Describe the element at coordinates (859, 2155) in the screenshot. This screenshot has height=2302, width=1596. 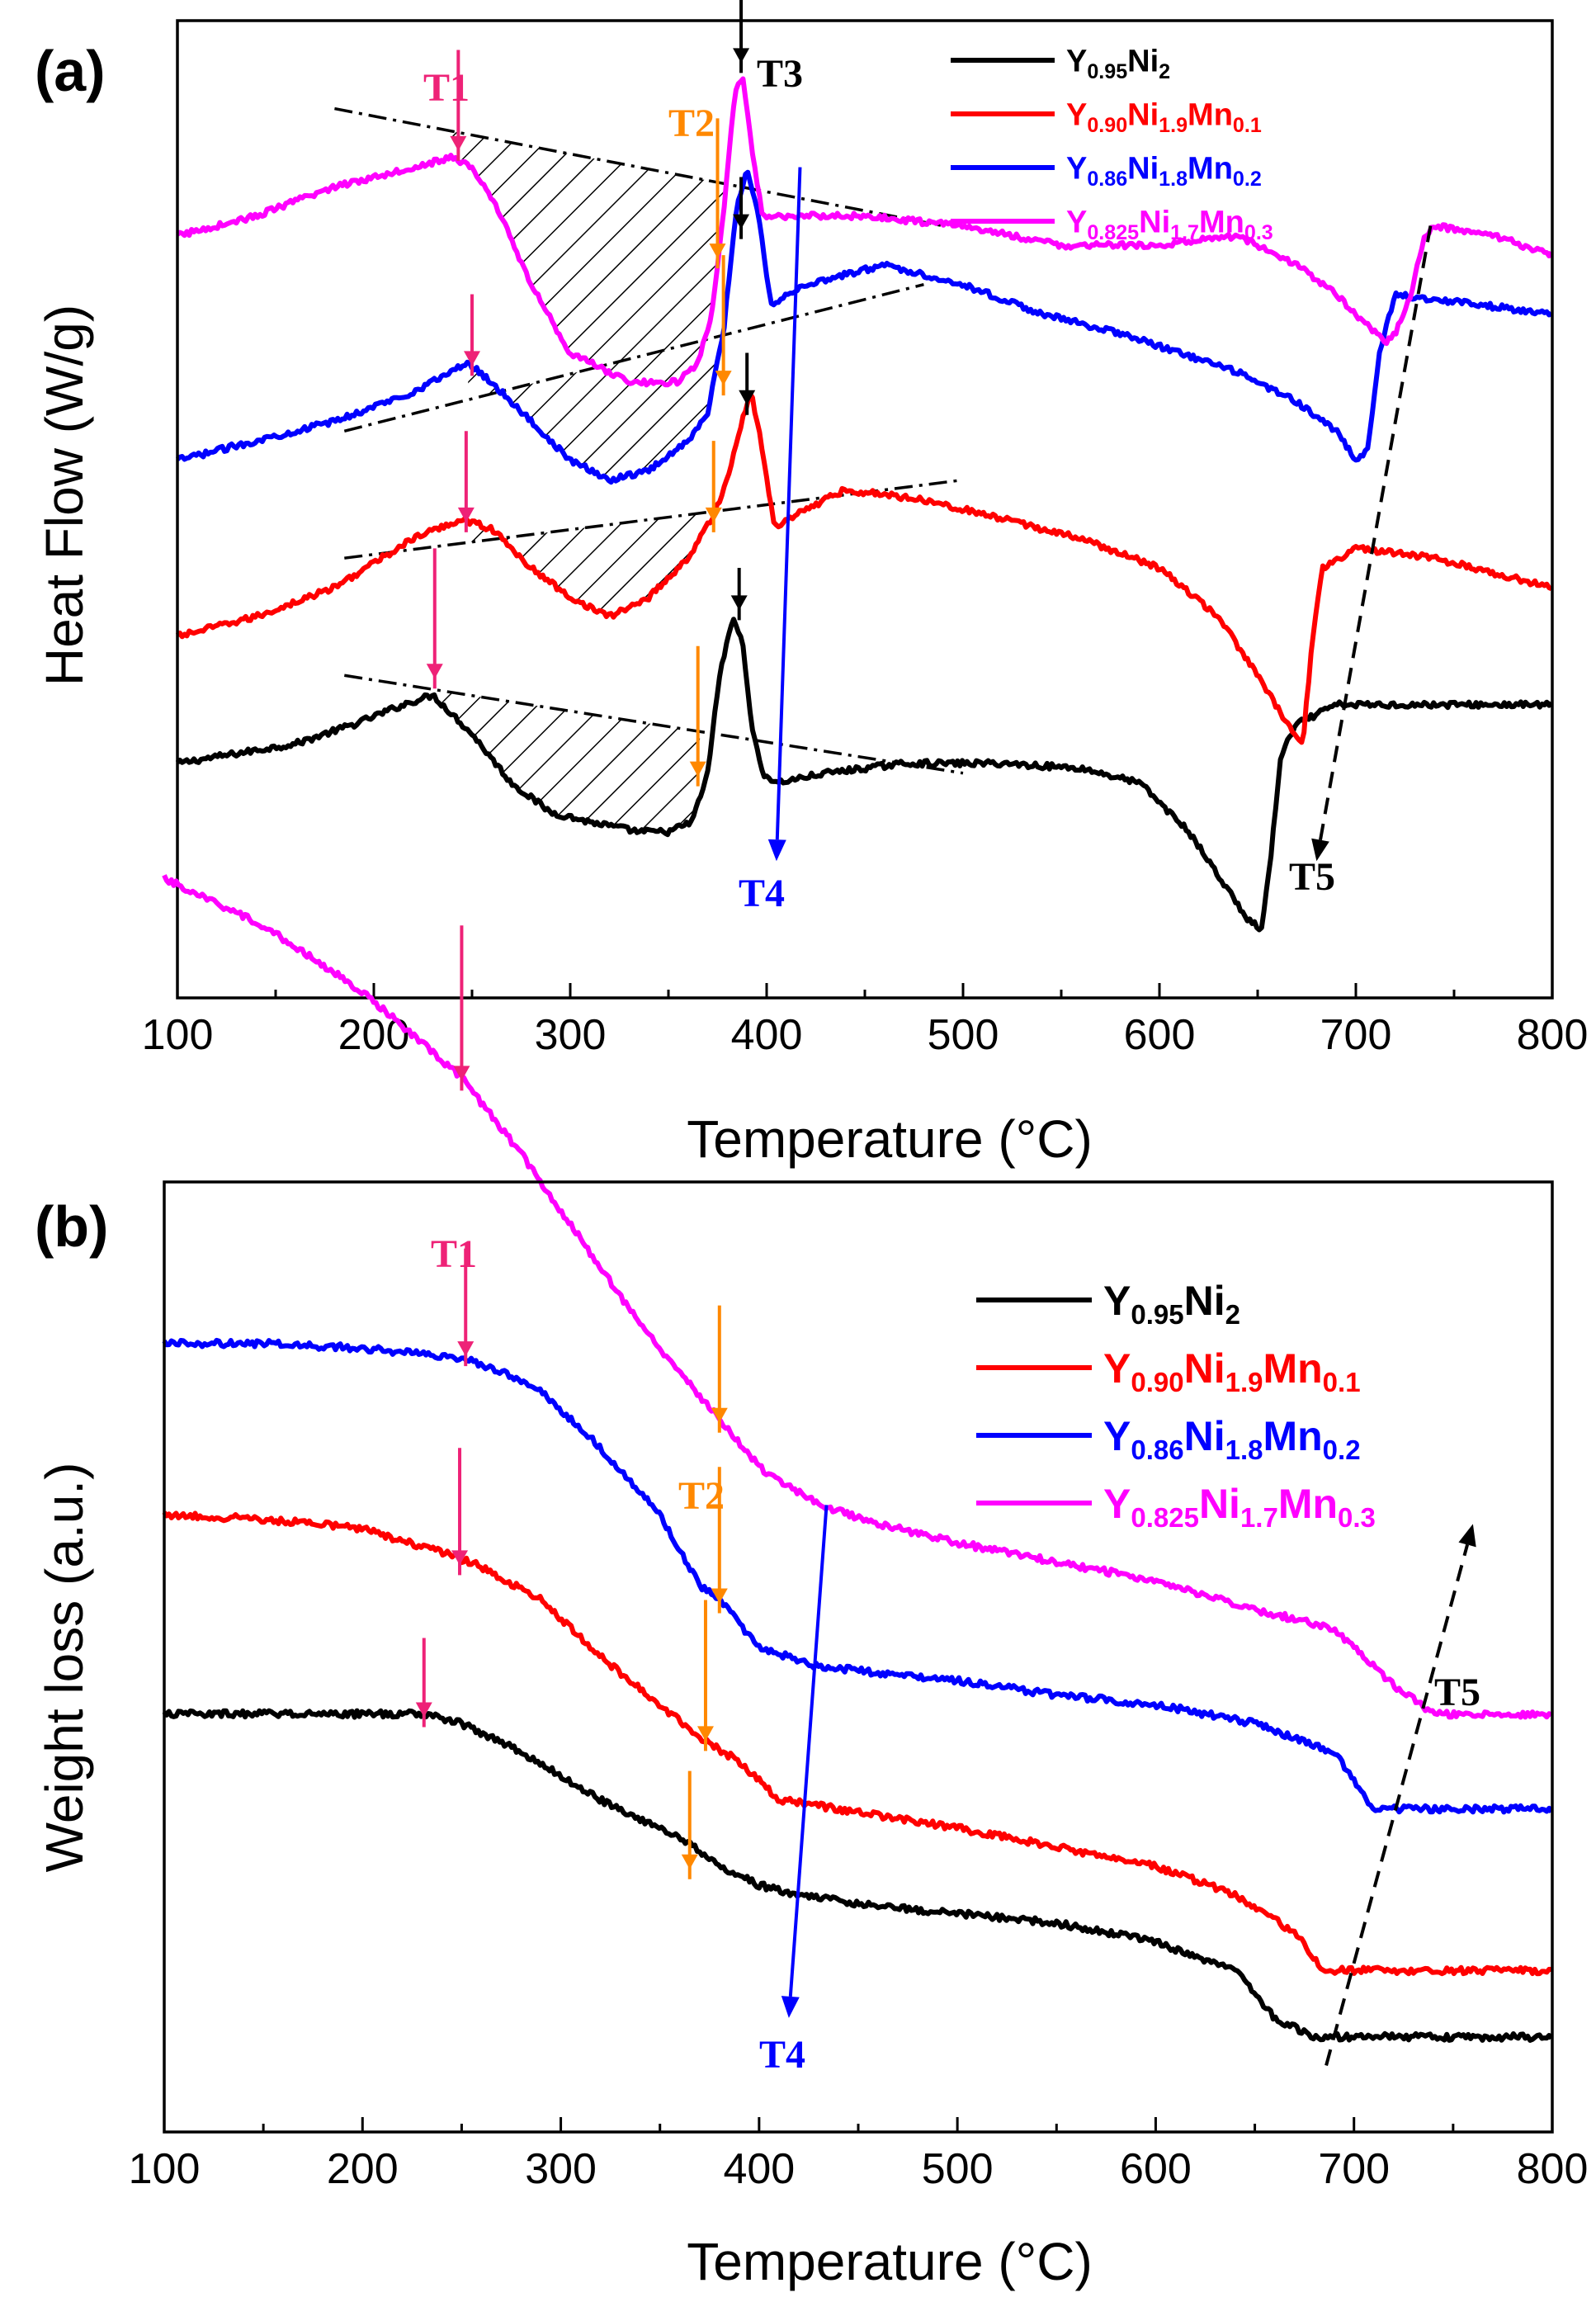
I see `panel-b-x-ticks: 100 200 300 400 500 600 700 800` at that location.